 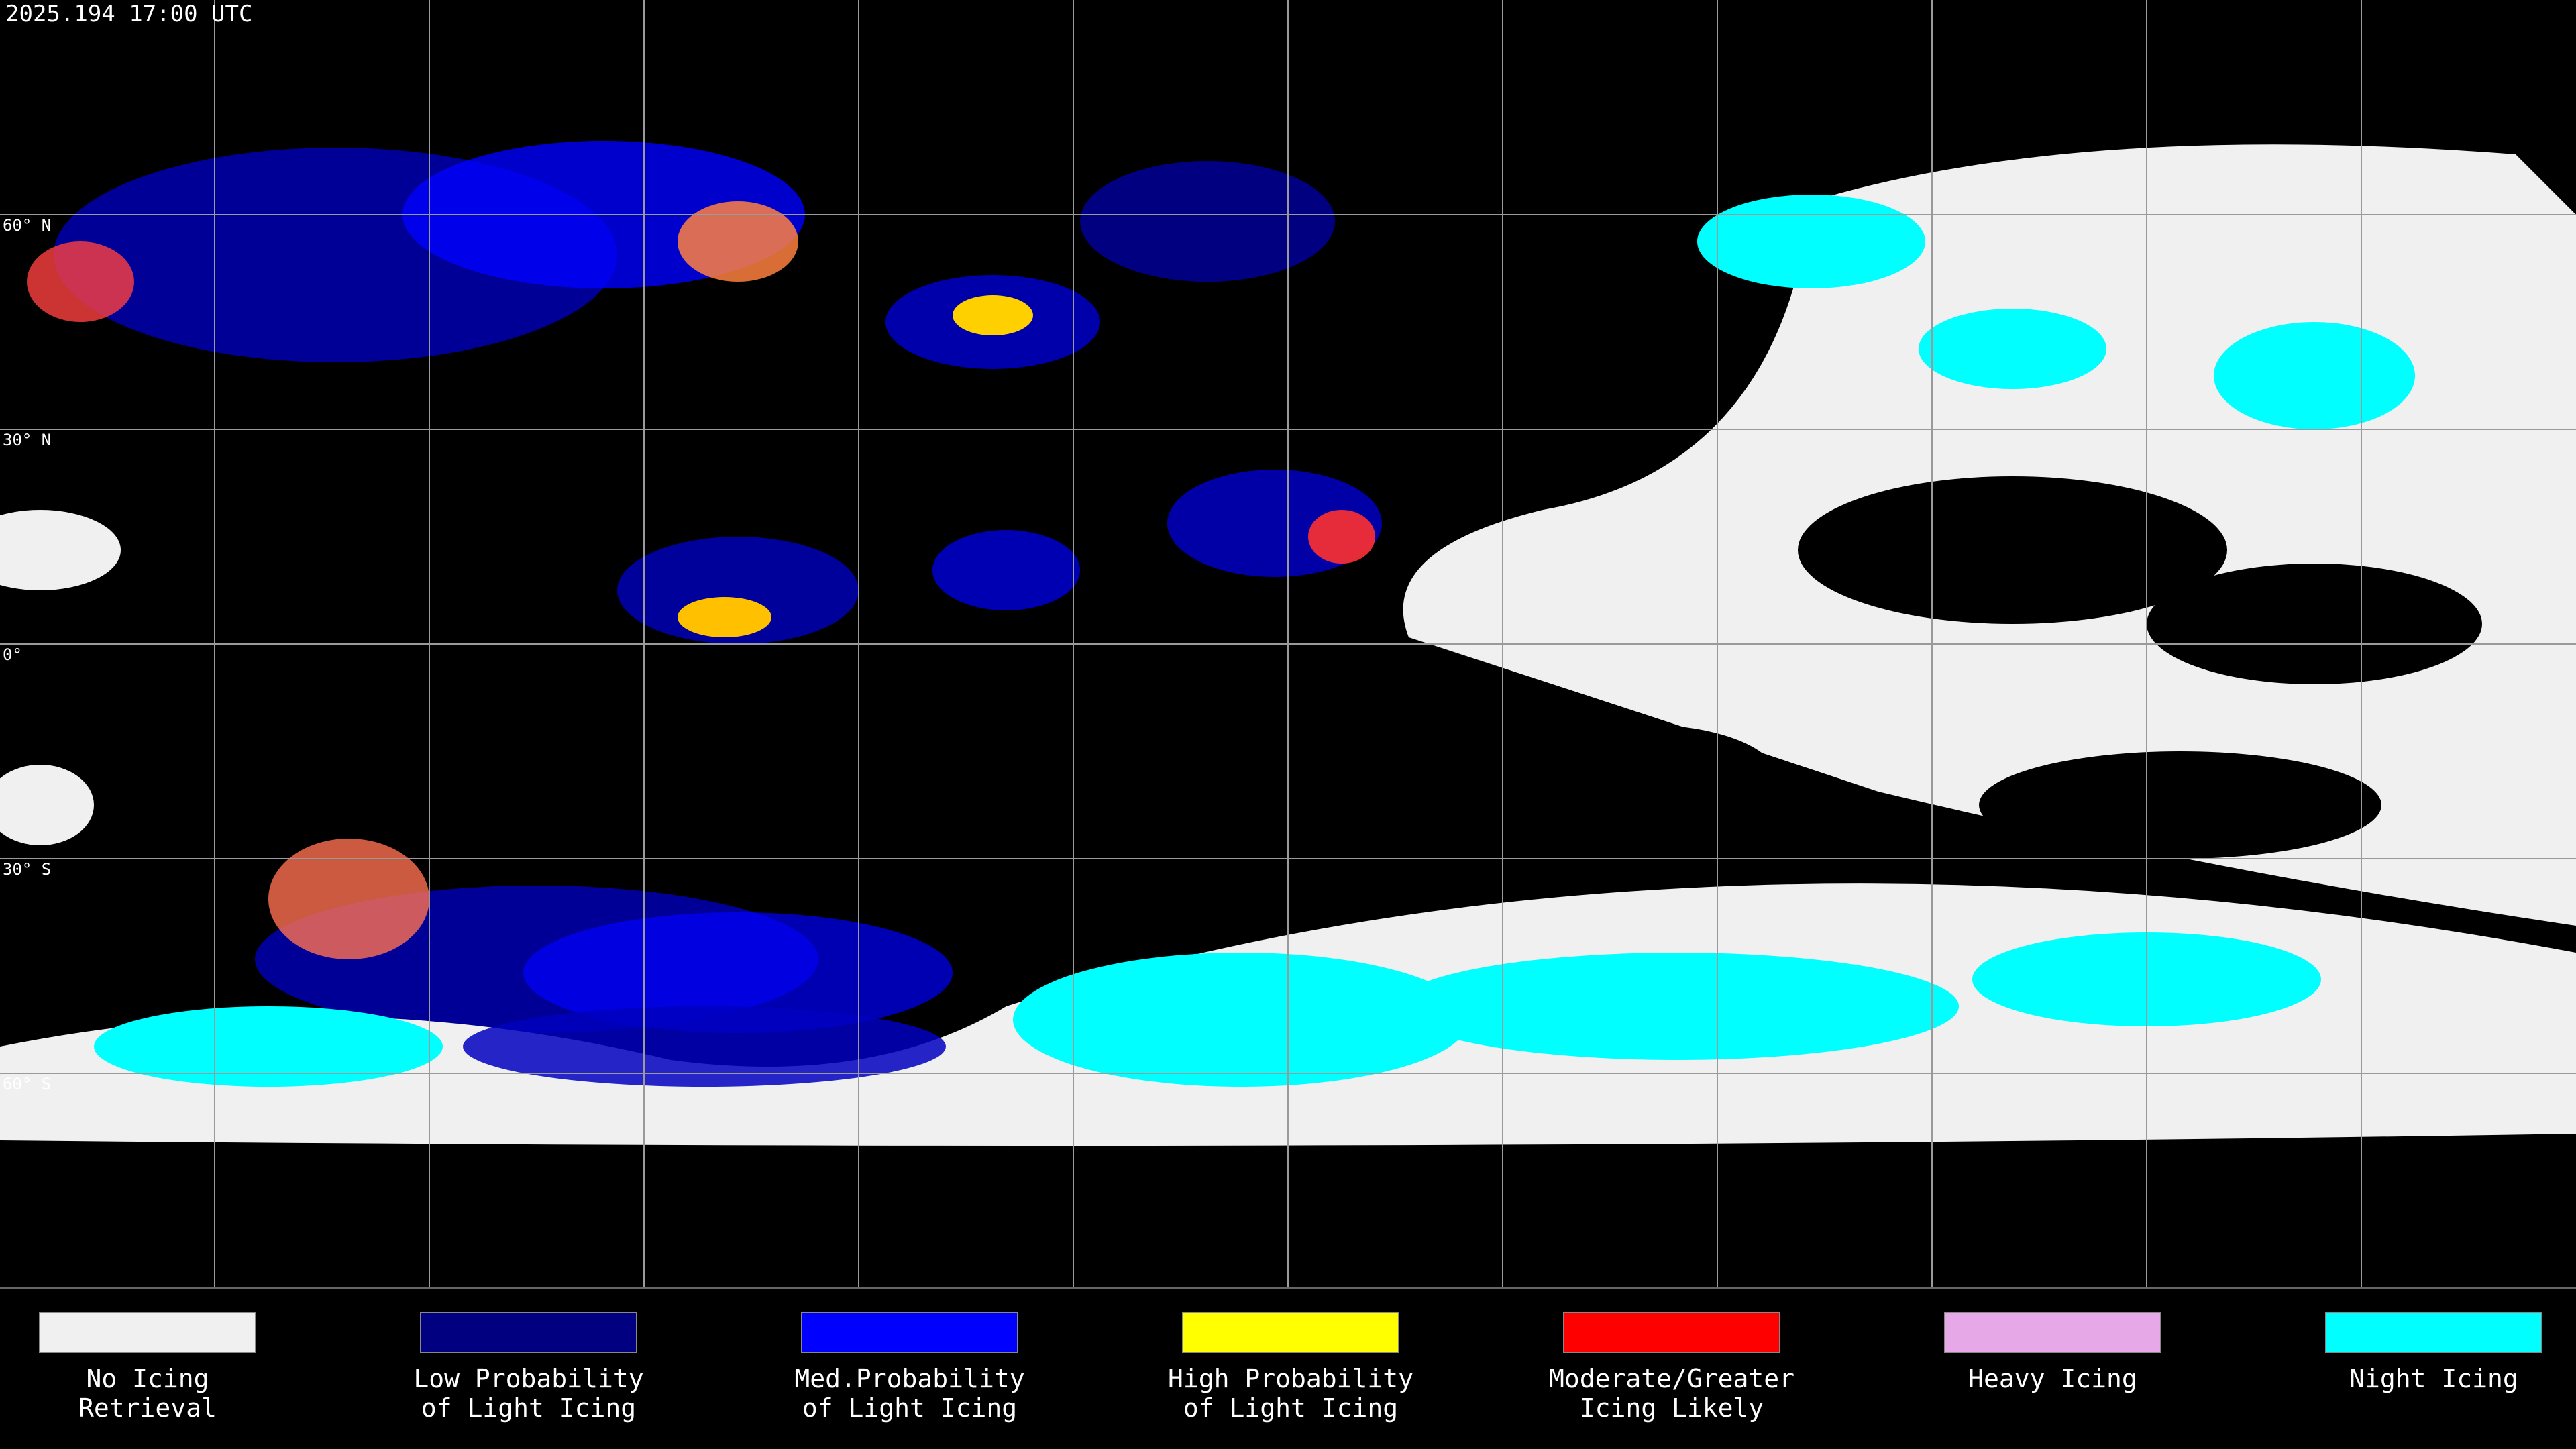 I want to click on latitude-label: 30° S, so click(x=27, y=869).